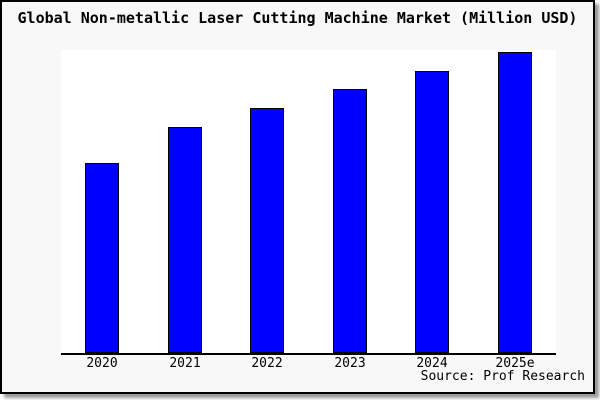 The width and height of the screenshot is (600, 400). What do you see at coordinates (185, 240) in the screenshot?
I see `bar-2021` at bounding box center [185, 240].